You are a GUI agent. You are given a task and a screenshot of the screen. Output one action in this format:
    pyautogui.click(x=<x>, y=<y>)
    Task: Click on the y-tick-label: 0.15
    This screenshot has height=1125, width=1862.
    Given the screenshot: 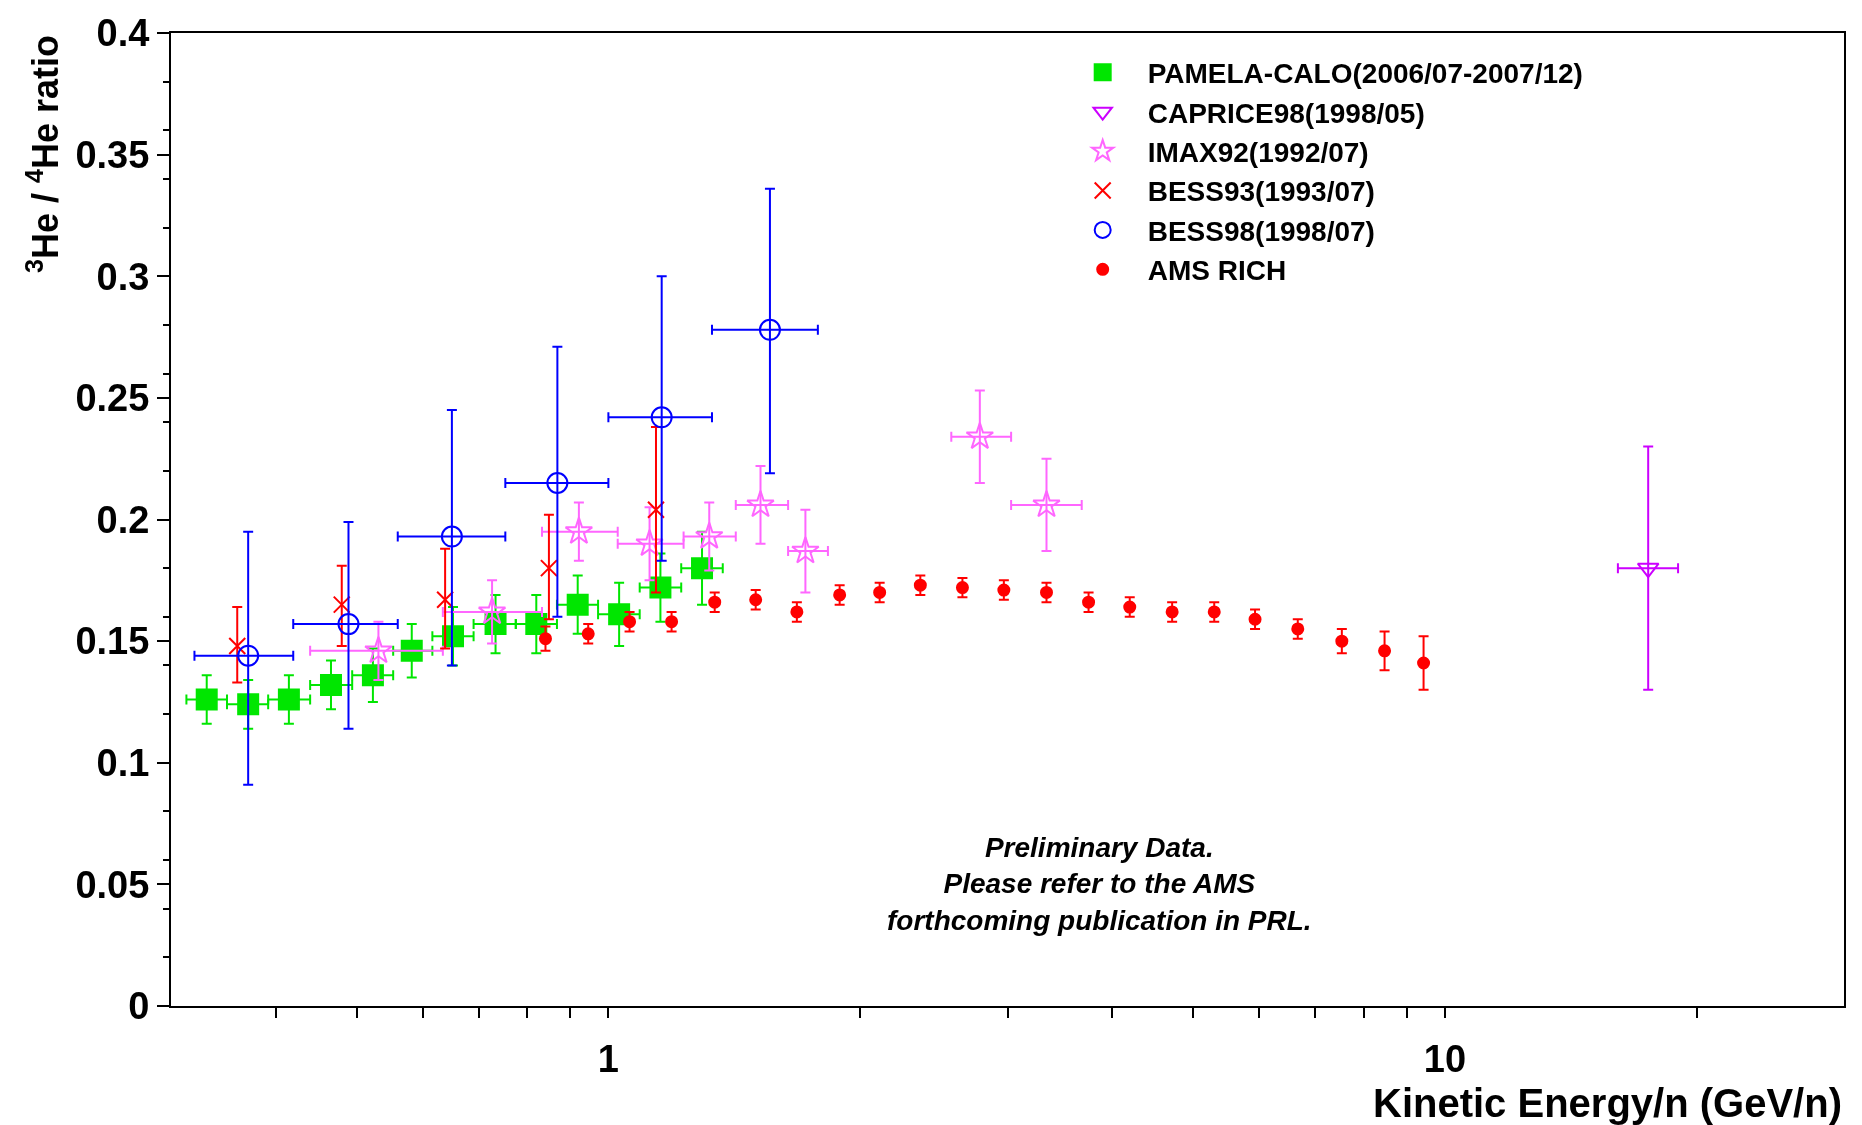 What is the action you would take?
    pyautogui.click(x=112, y=641)
    